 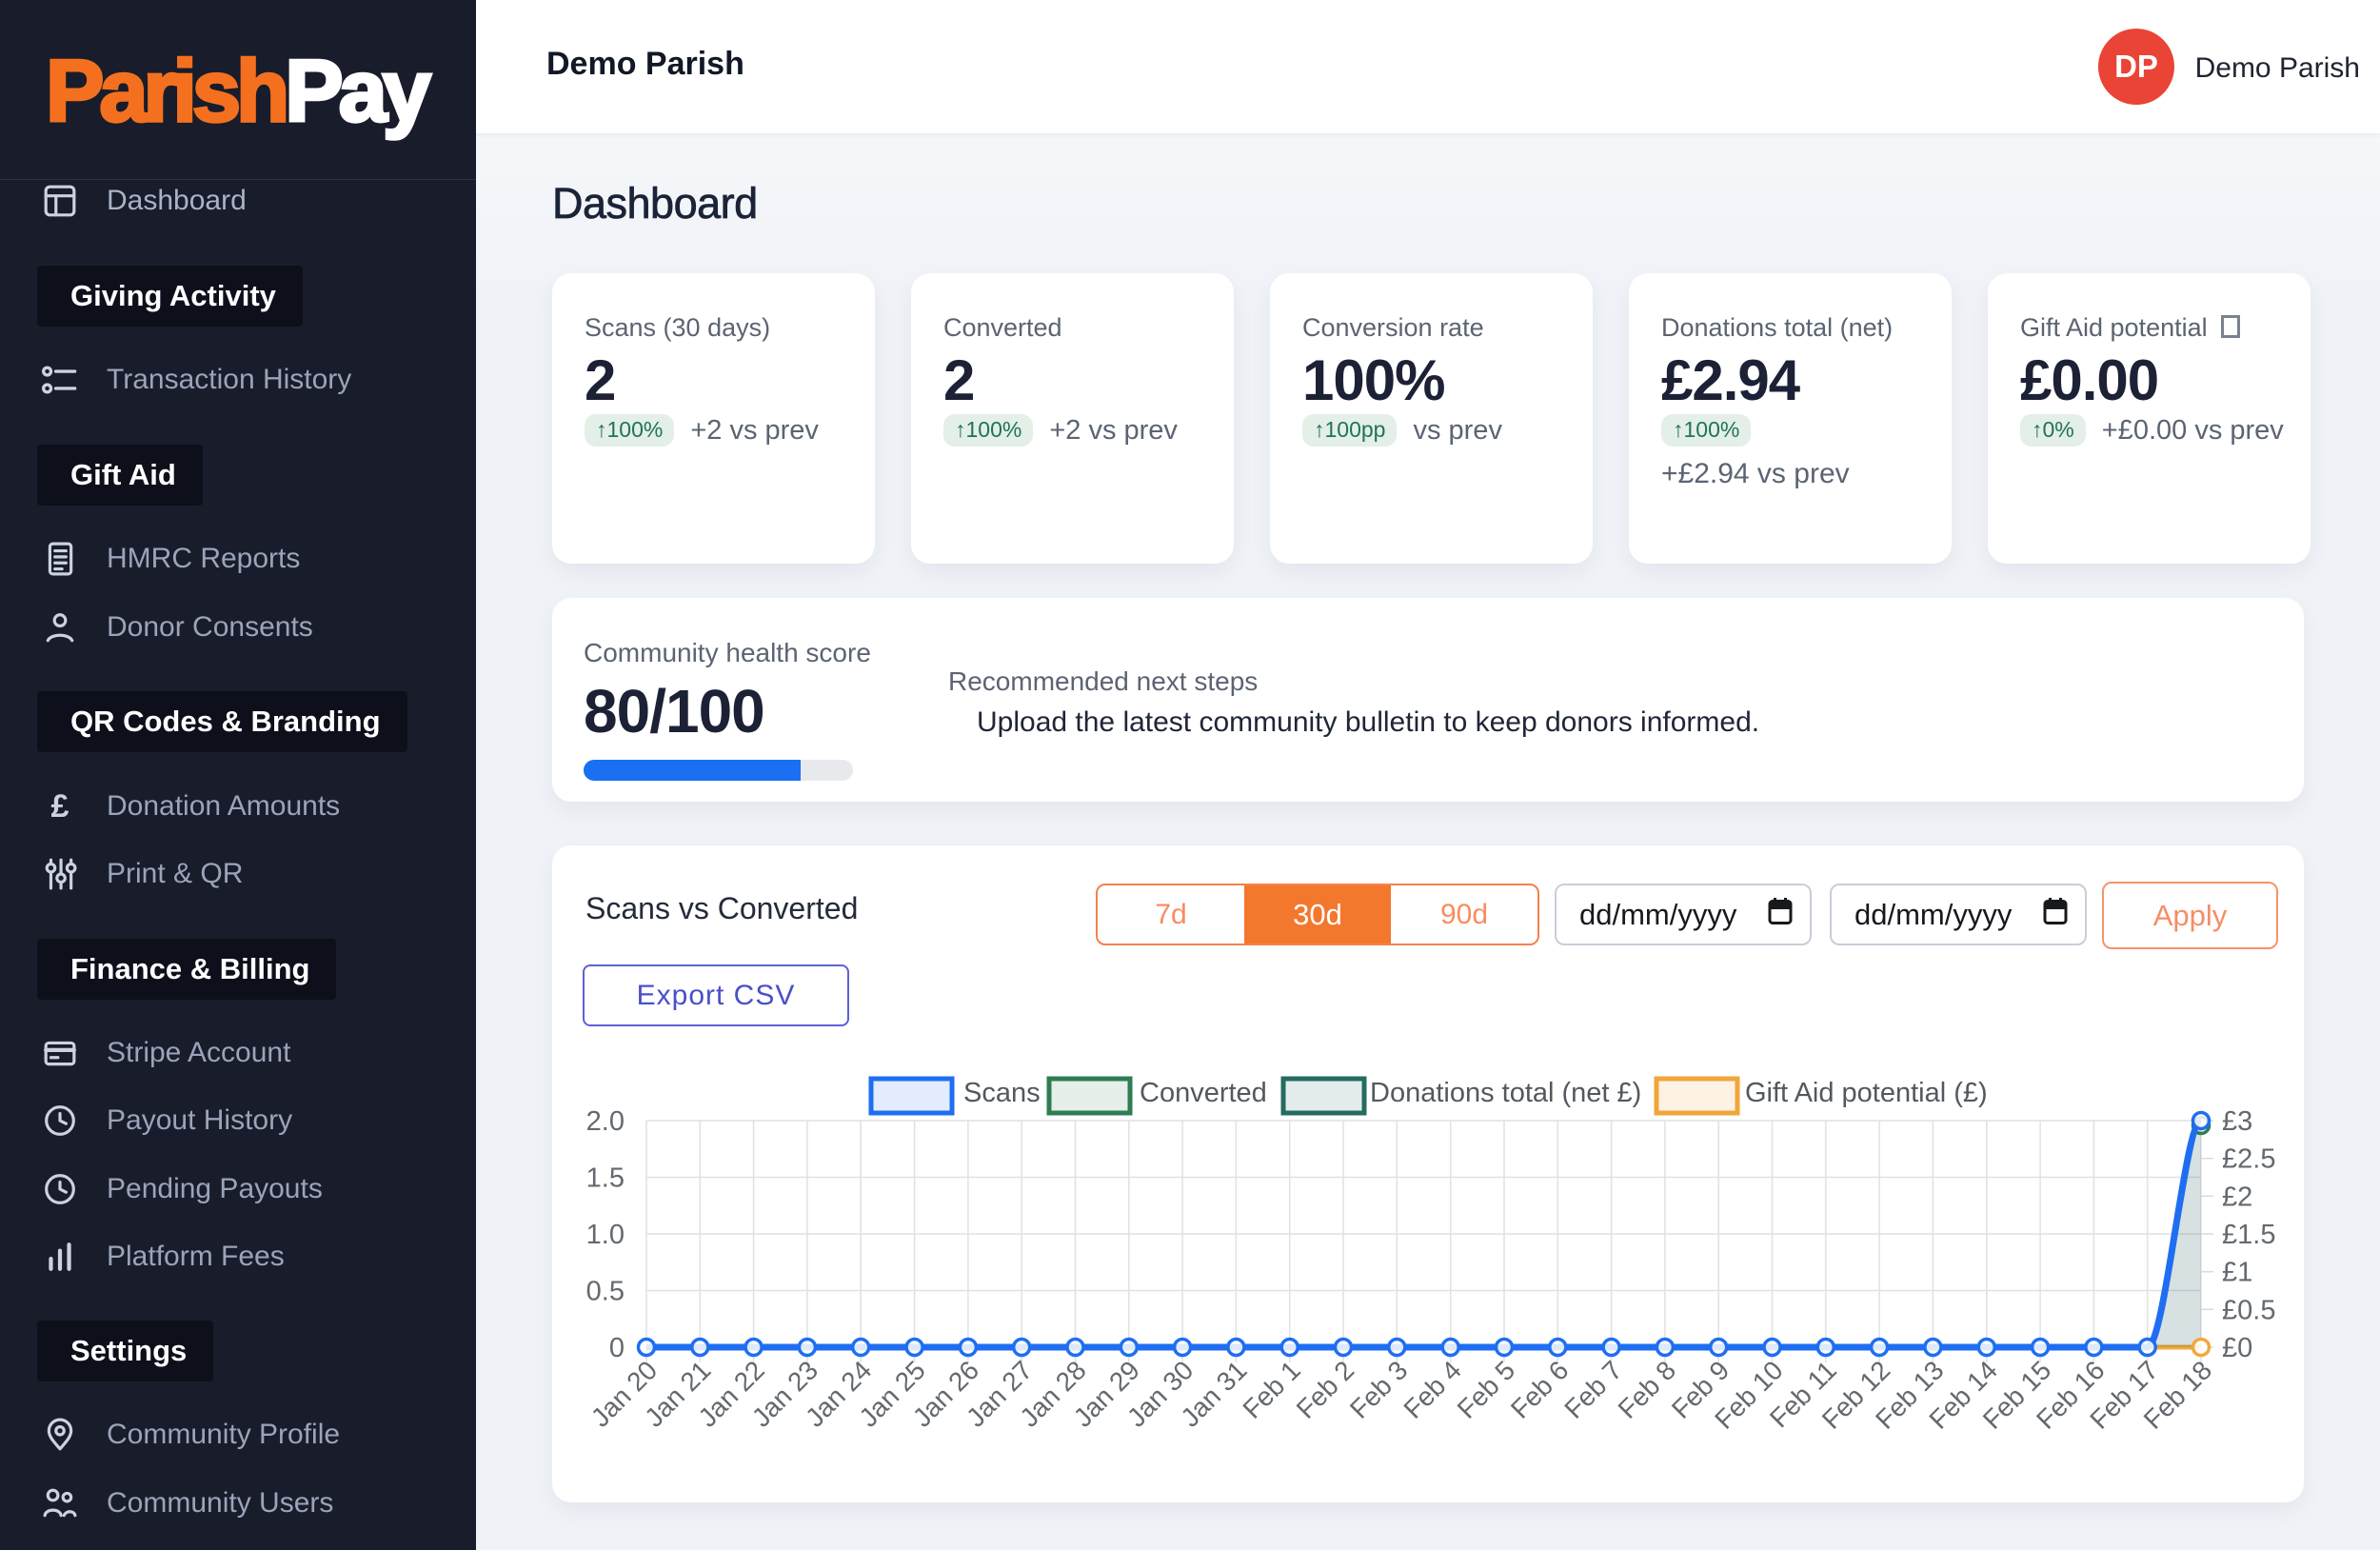 I want to click on svg-text: Feb 1, so click(x=1271, y=1389).